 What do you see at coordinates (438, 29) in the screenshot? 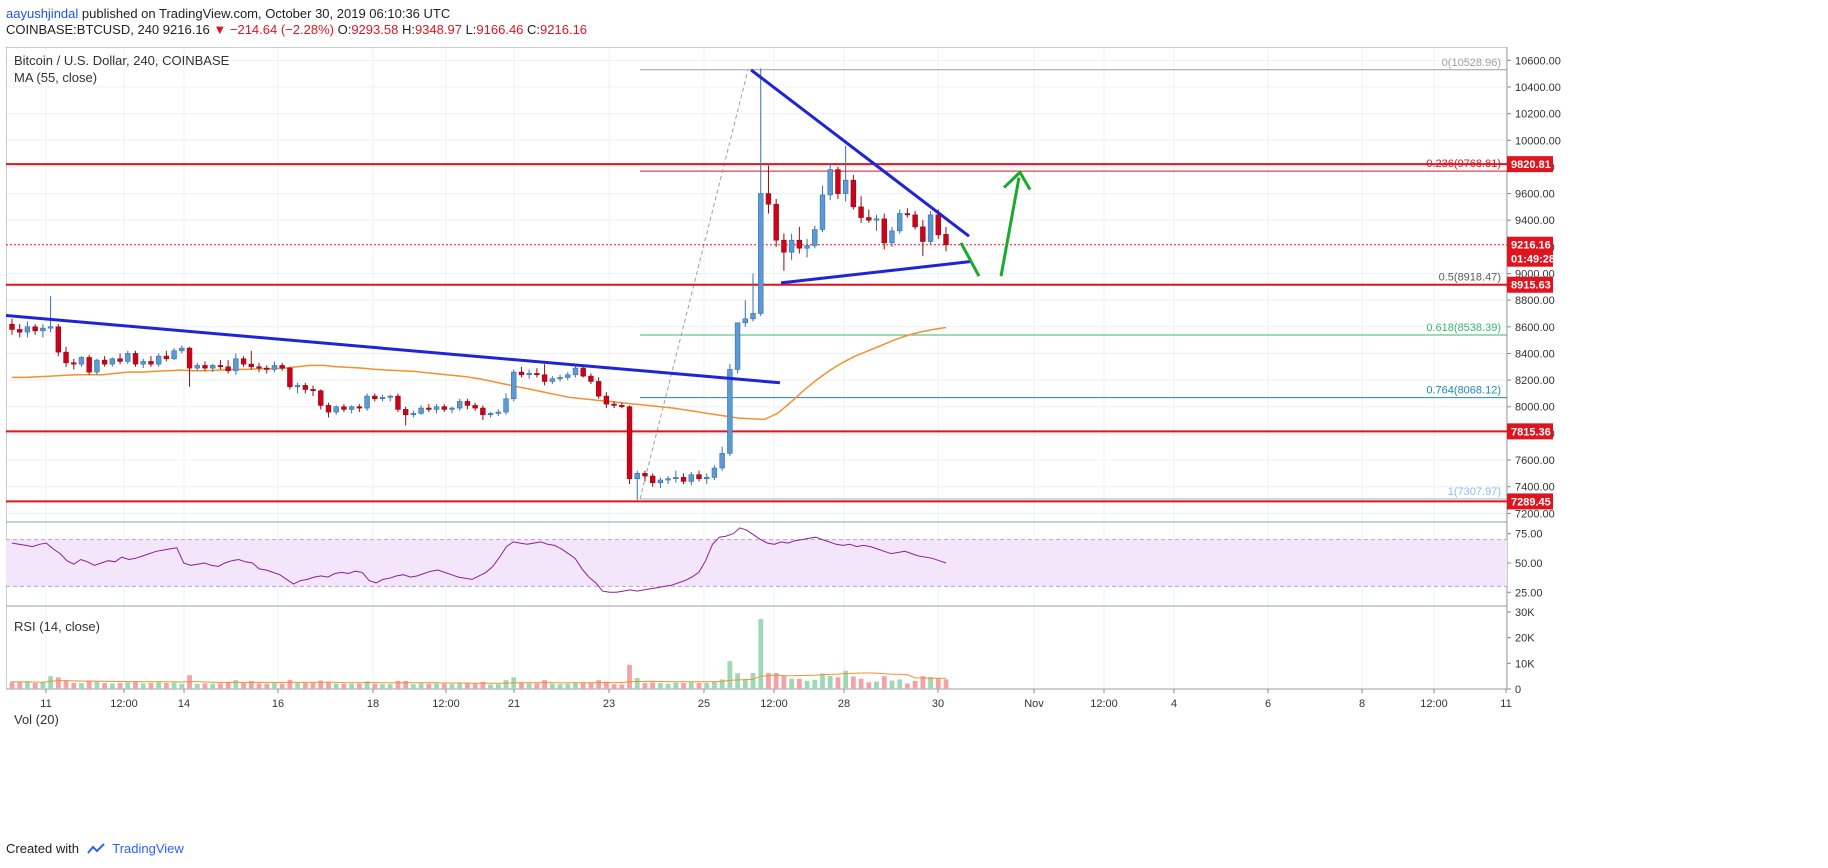
I see `high-value: 9348.97` at bounding box center [438, 29].